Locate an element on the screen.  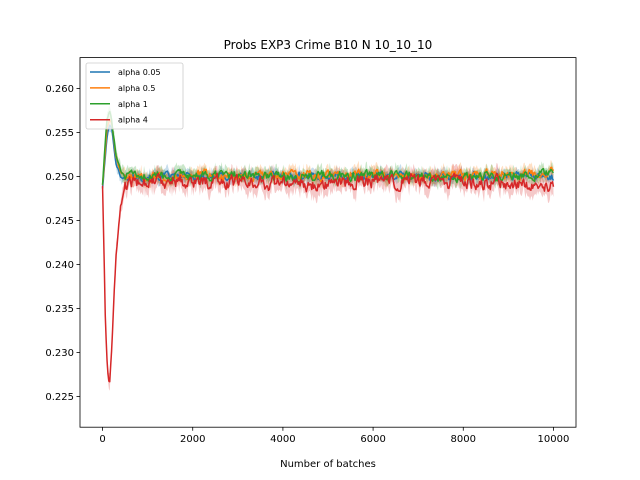
y-tick-label: 0.225 is located at coordinates (59, 397).